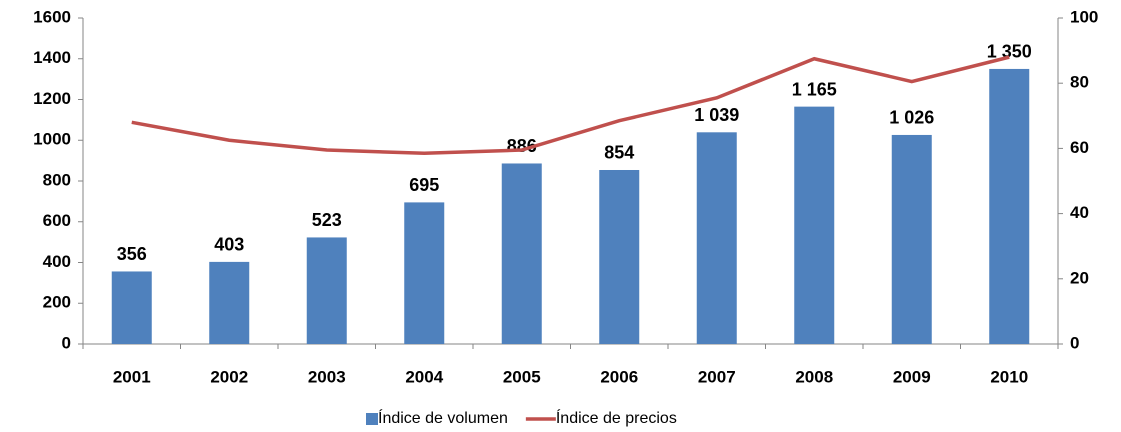 The image size is (1121, 432). I want to click on value-label: 854, so click(619, 153).